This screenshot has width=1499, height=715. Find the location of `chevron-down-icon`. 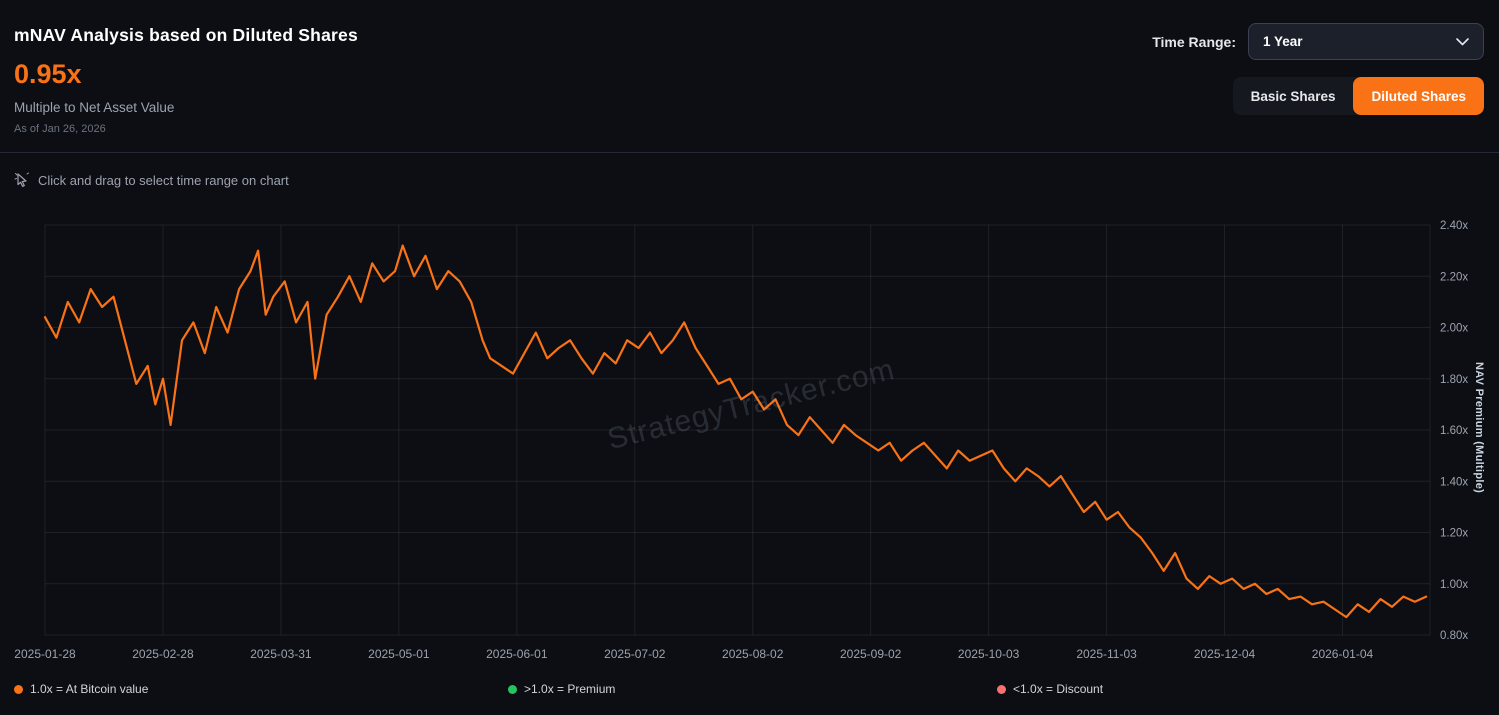

chevron-down-icon is located at coordinates (1462, 41).